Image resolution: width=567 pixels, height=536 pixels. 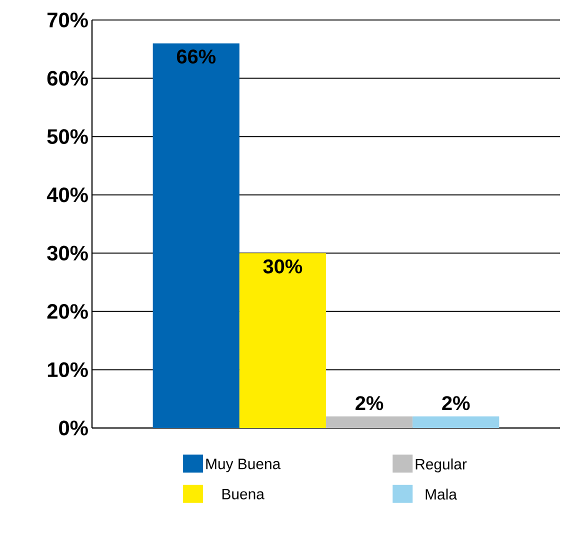 What do you see at coordinates (67, 194) in the screenshot?
I see `y-tick-label: 40%` at bounding box center [67, 194].